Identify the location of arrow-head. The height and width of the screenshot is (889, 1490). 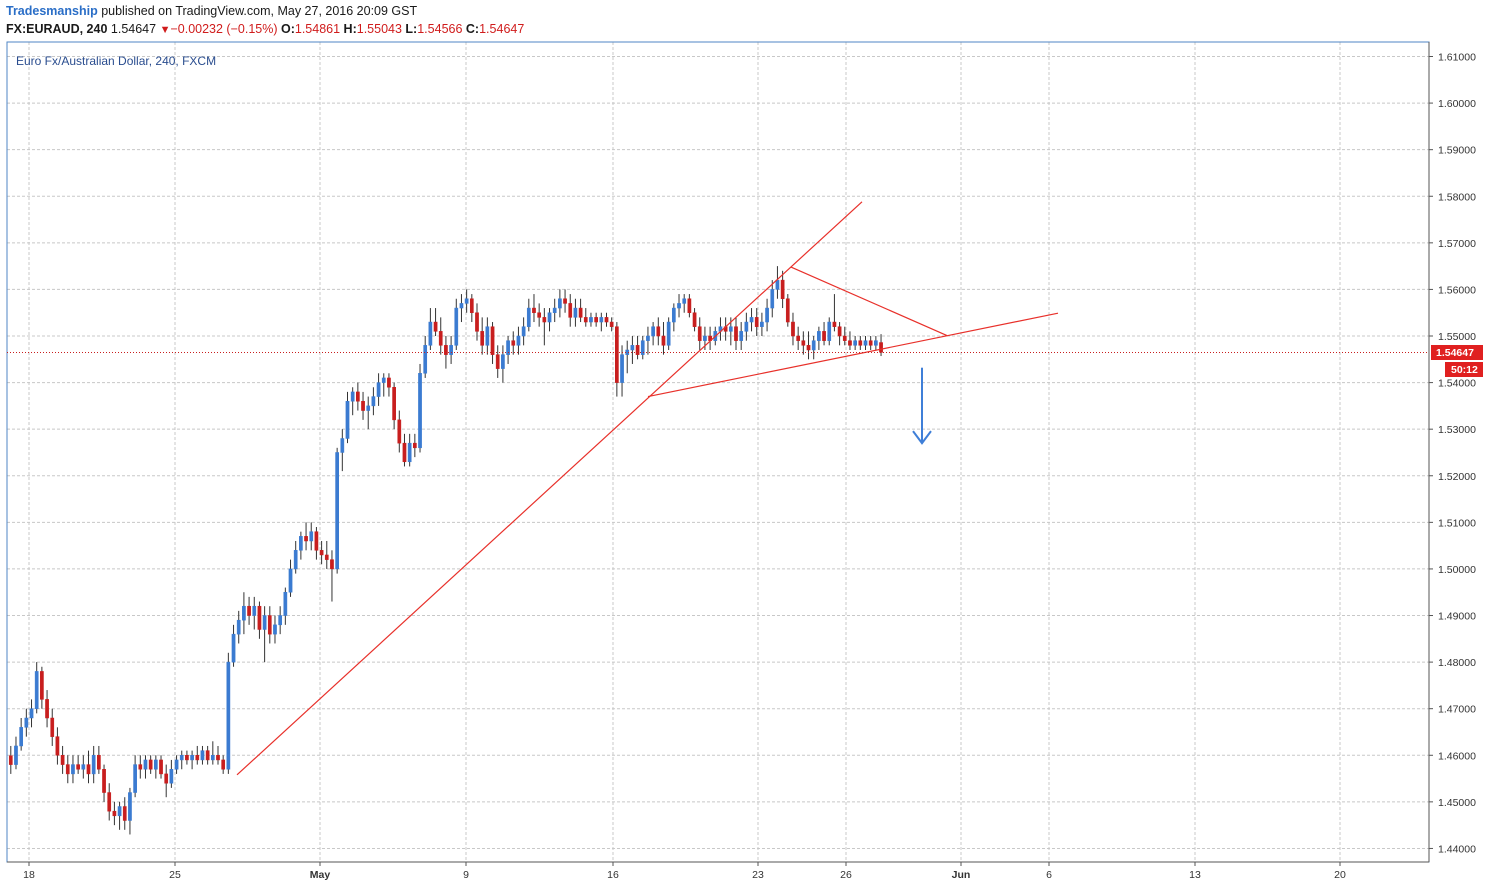
(922, 437).